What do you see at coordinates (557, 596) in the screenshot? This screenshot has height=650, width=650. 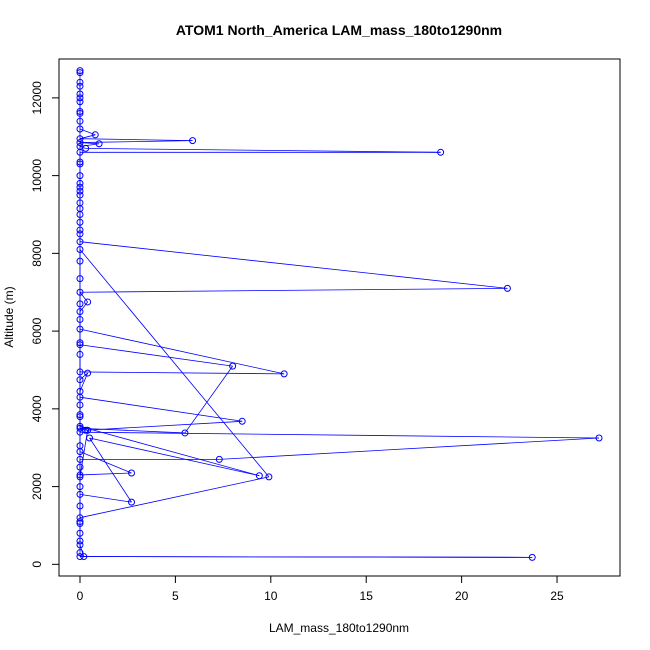 I see `x-tick-label: 25` at bounding box center [557, 596].